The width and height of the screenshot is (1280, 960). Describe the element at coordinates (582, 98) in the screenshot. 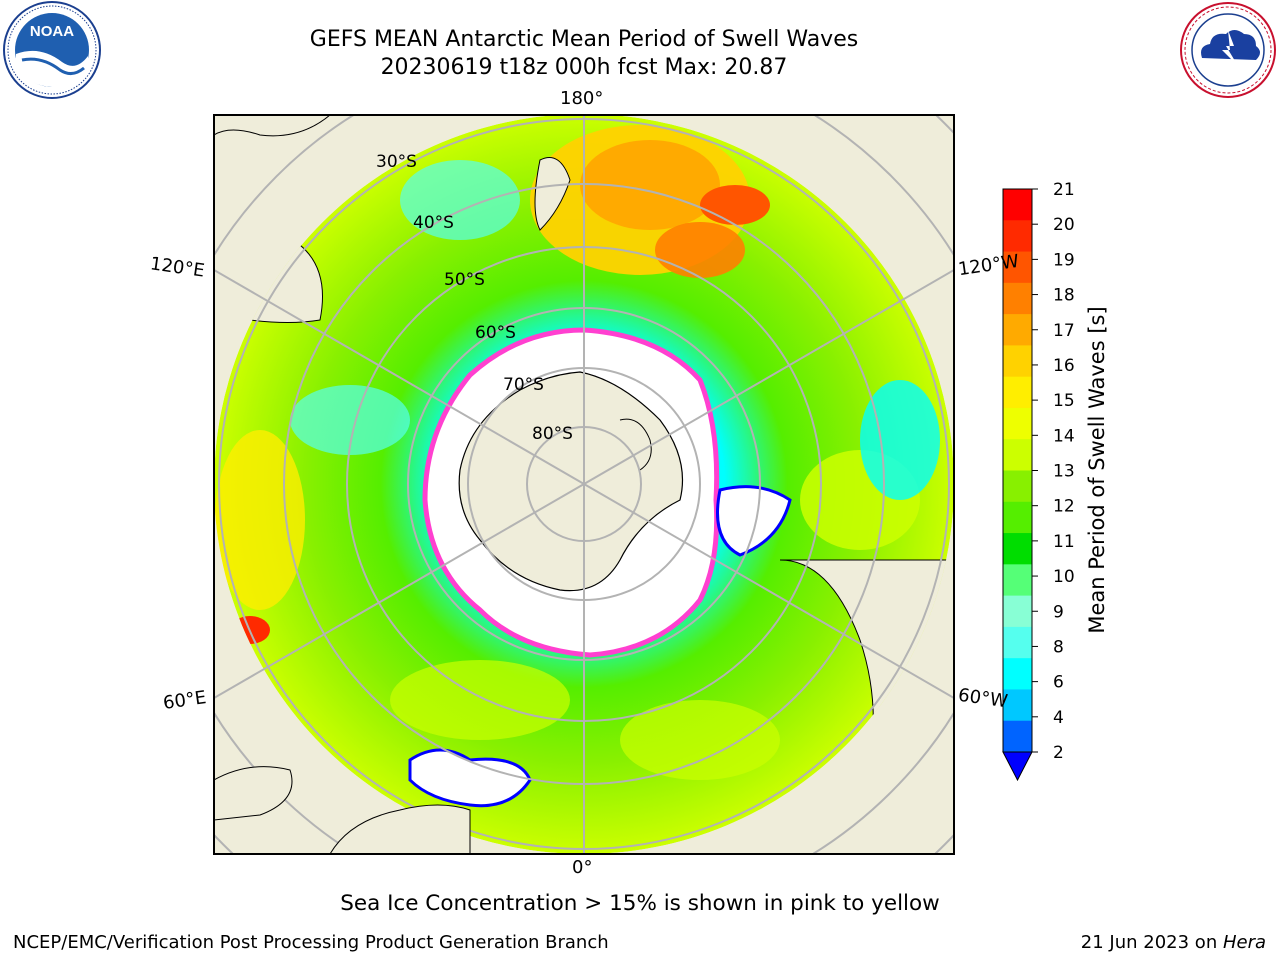

I see `lon-label-180: 180°` at that location.